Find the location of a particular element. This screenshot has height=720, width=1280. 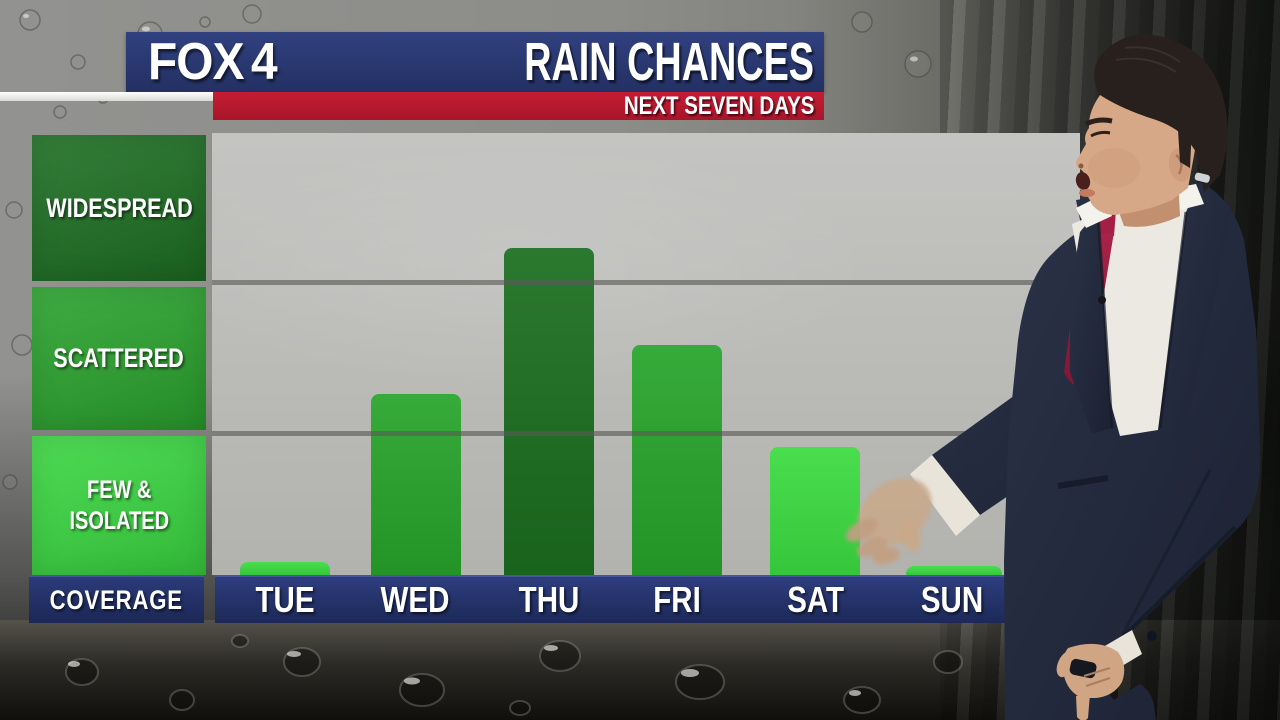

x-tick-wed: WED is located at coordinates (415, 600).